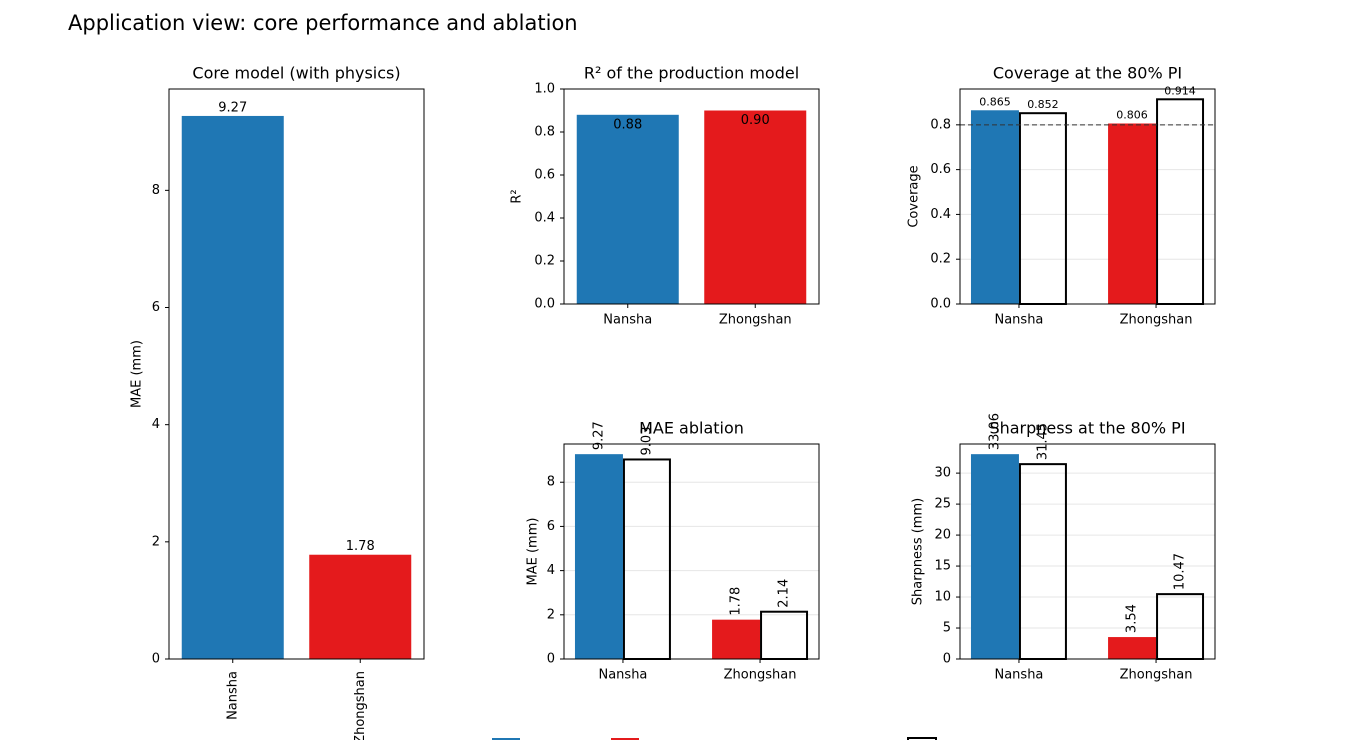 The width and height of the screenshot is (1350, 740). Describe the element at coordinates (942, 504) in the screenshot. I see `y-tick-label: 25` at that location.